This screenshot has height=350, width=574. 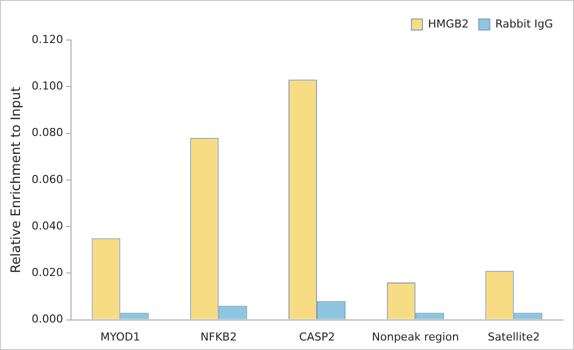 I want to click on x-tick-label: NFKB2, so click(x=218, y=337).